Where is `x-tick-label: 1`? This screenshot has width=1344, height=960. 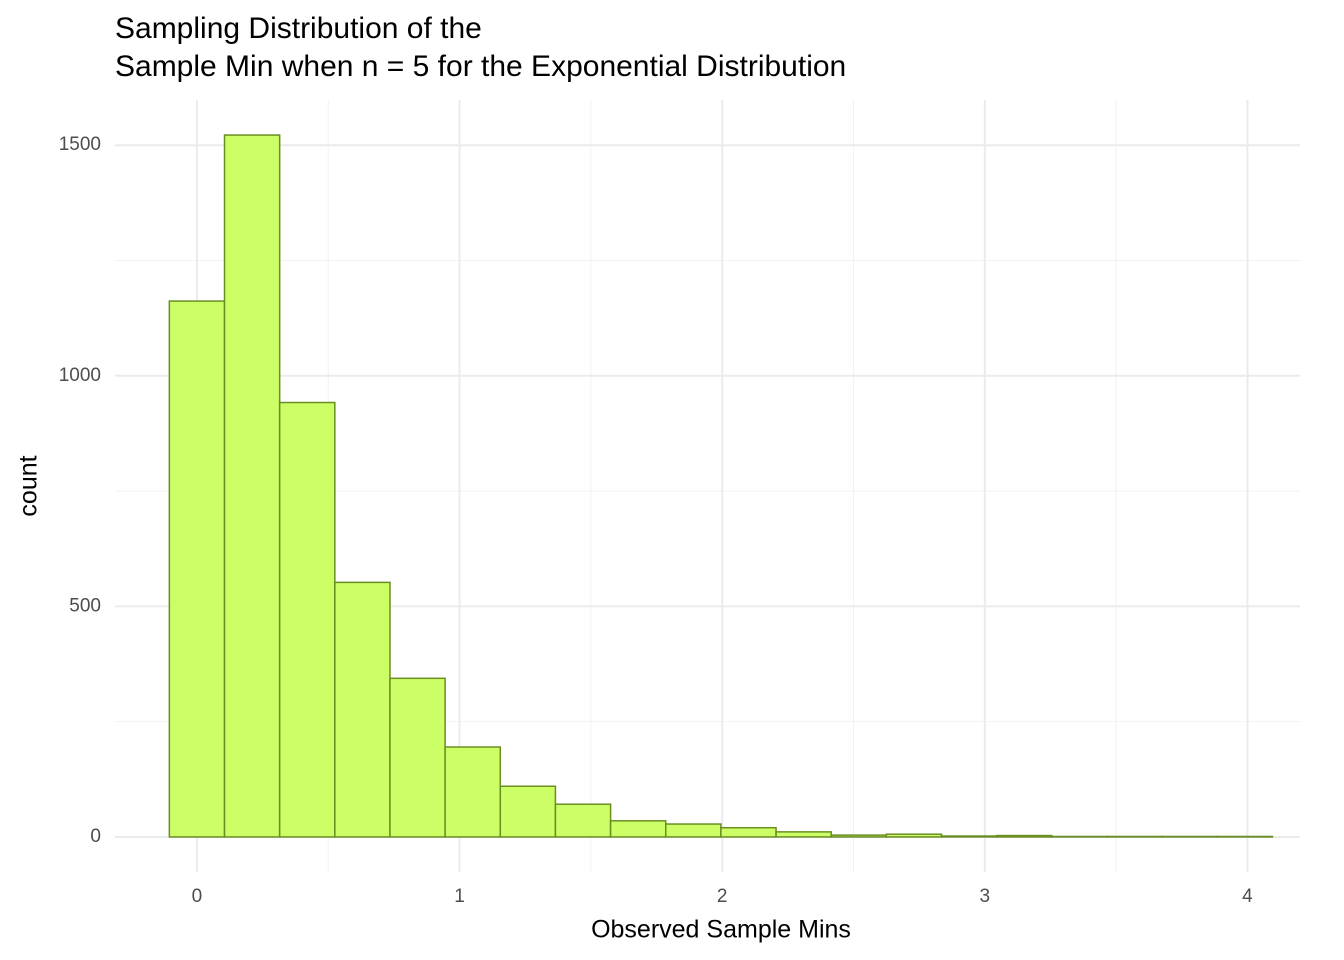
x-tick-label: 1 is located at coordinates (459, 896).